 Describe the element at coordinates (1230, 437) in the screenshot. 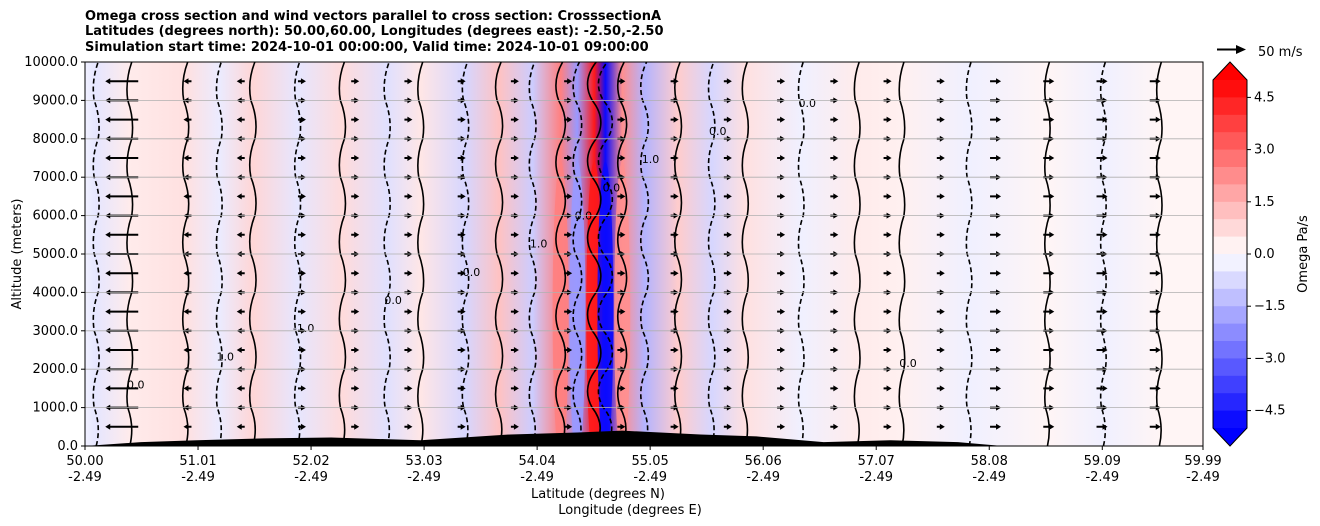

I see `colorbar-extend-min` at that location.